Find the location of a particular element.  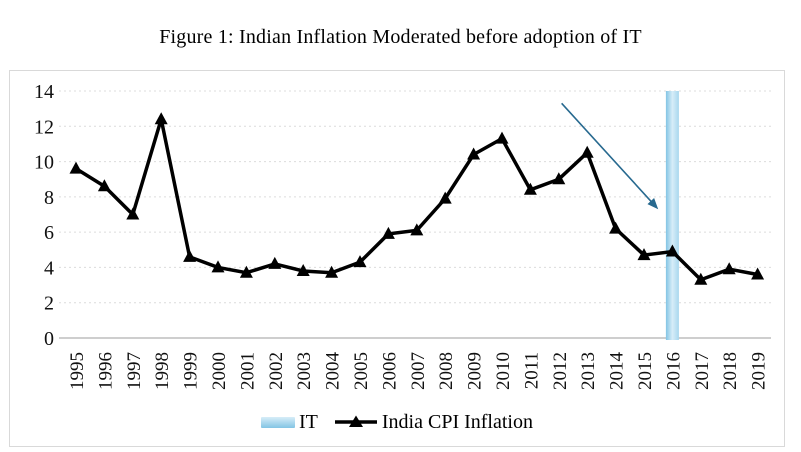

cpi-legend-label: India CPI Inflation is located at coordinates (457, 421).